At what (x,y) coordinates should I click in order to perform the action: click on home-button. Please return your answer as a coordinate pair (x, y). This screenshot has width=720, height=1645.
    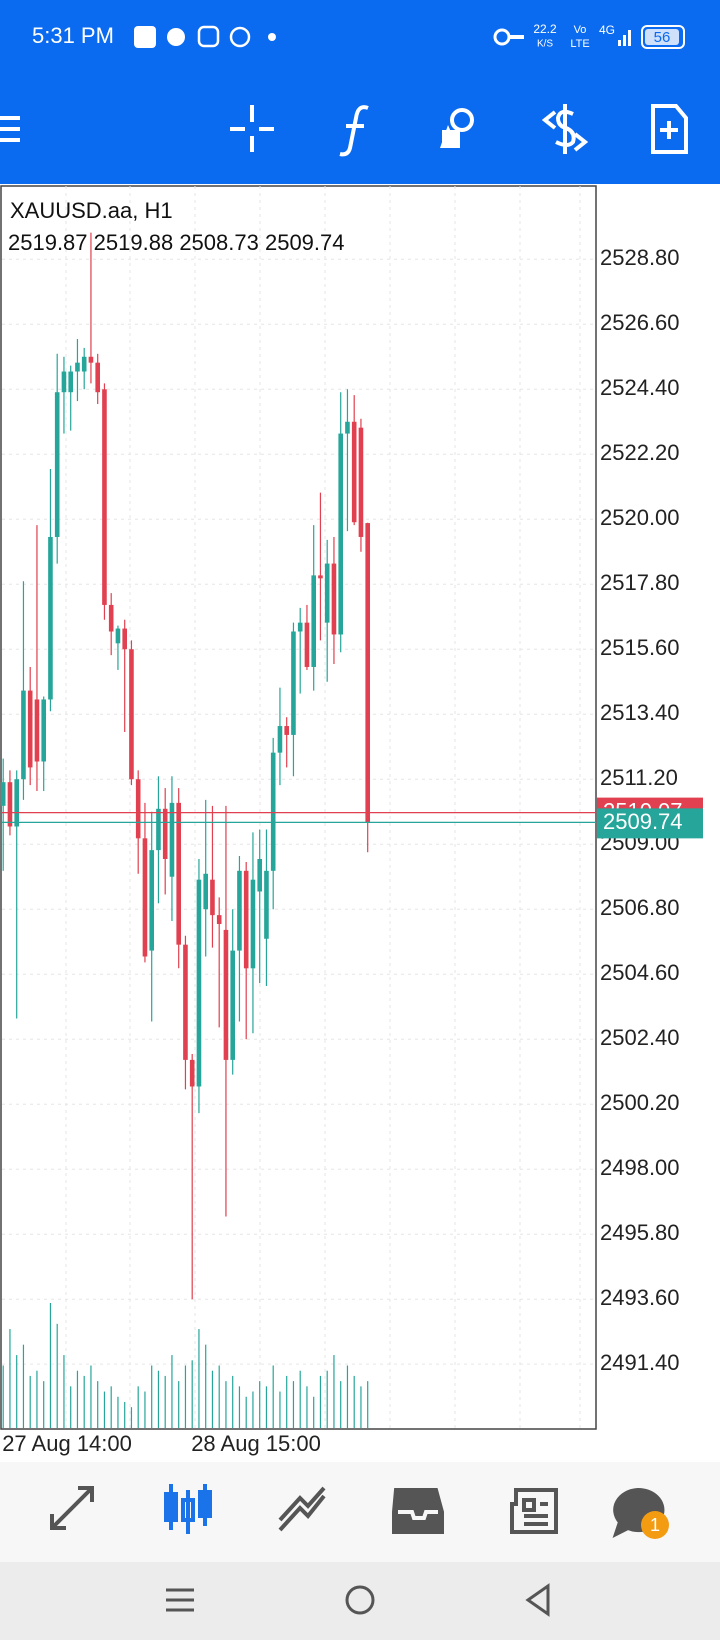
    Looking at the image, I should click on (360, 1600).